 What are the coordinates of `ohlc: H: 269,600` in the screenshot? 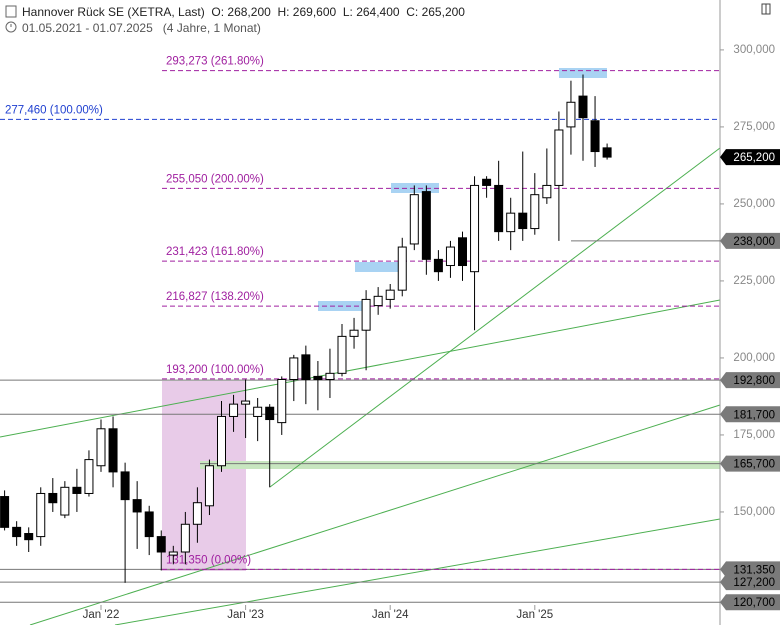 It's located at (307, 12).